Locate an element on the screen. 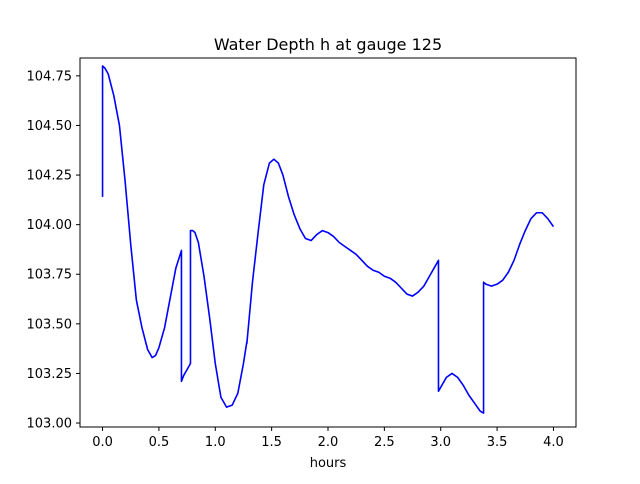 This screenshot has height=484, width=640. y-tick-label: 103.25 is located at coordinates (50, 374).